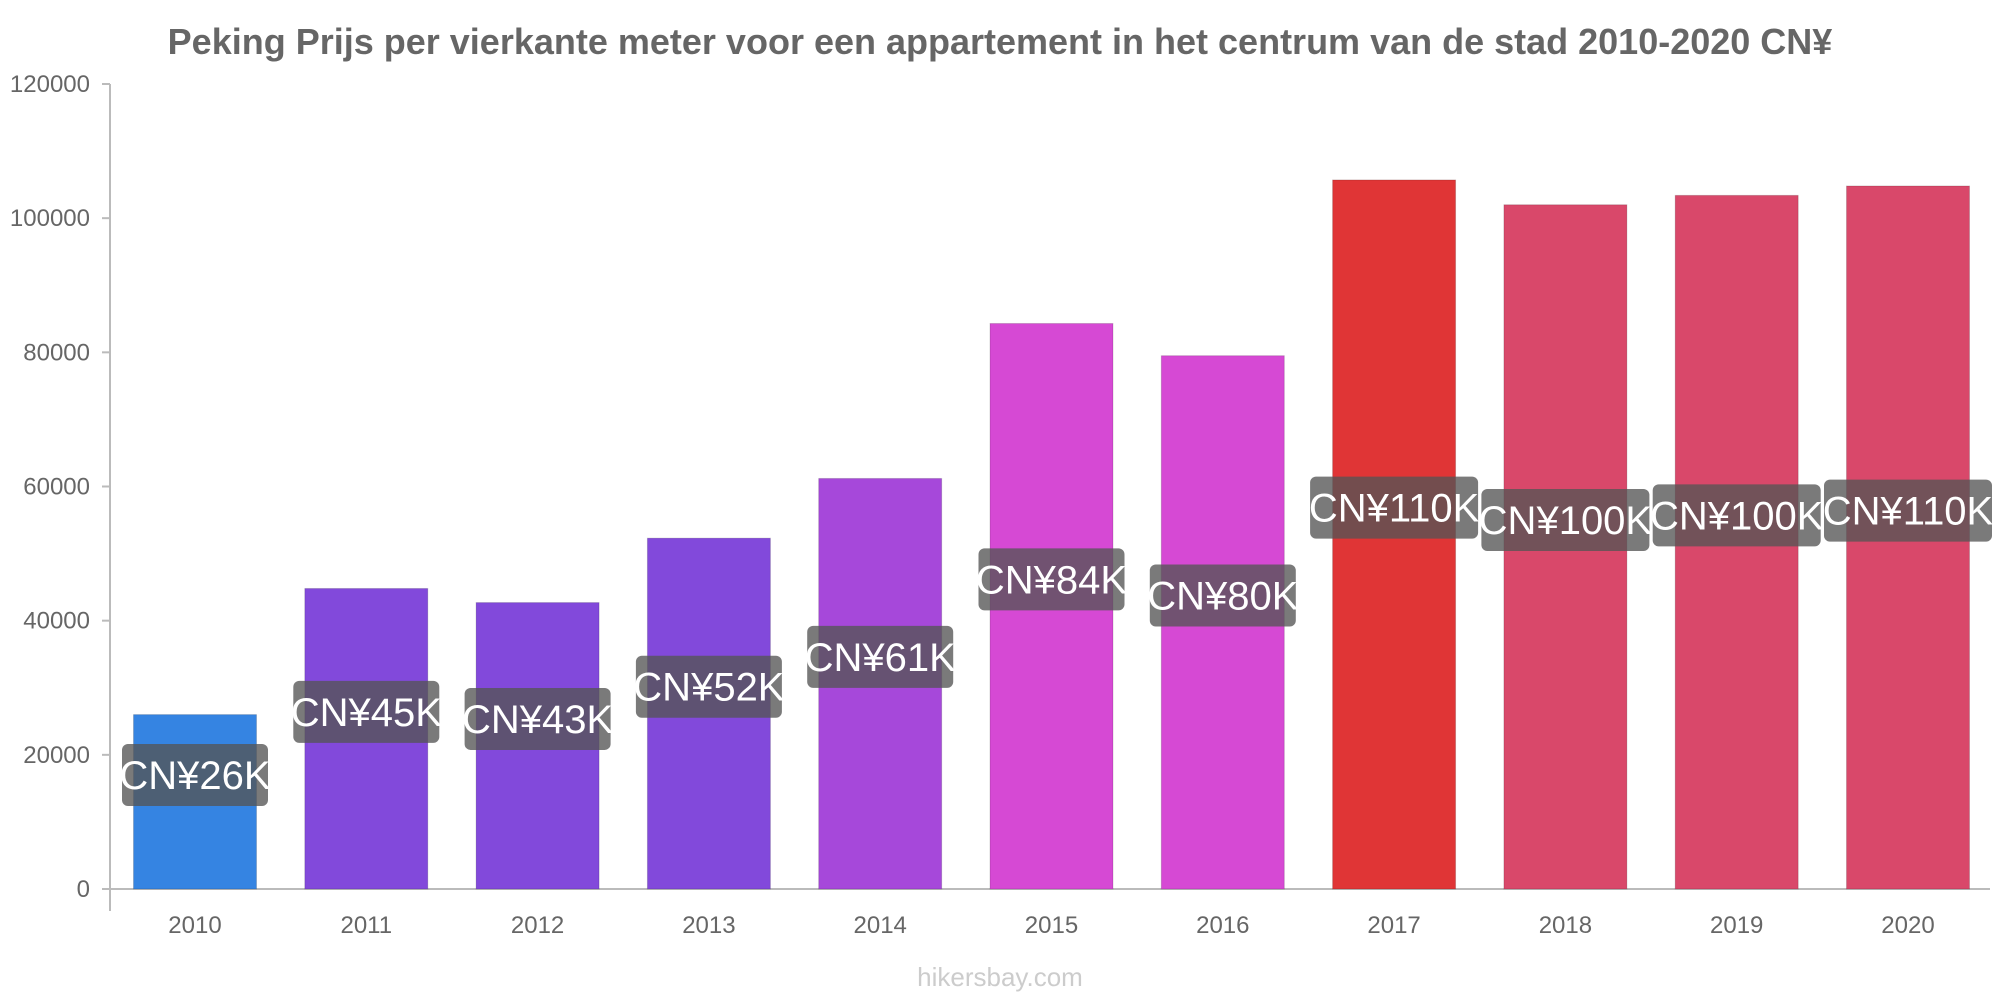  I want to click on y-tick-label: 80000, so click(56, 352).